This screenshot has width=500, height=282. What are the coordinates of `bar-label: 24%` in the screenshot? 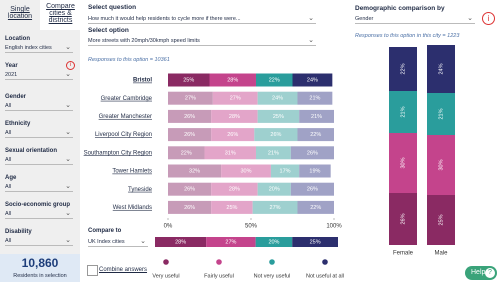 It's located at (312, 80).